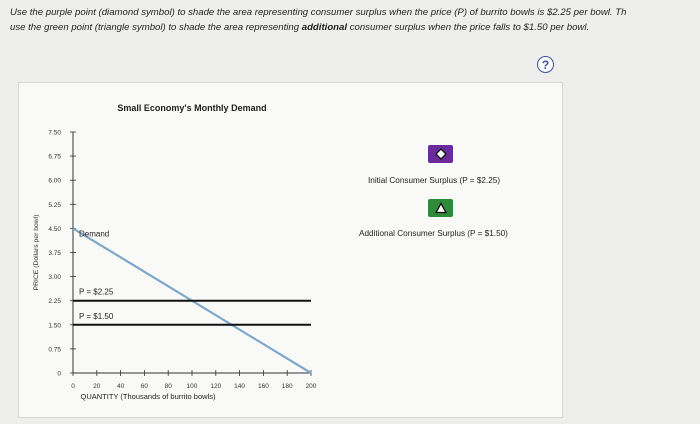  What do you see at coordinates (94, 233) in the screenshot?
I see `demand-label: Demand` at bounding box center [94, 233].